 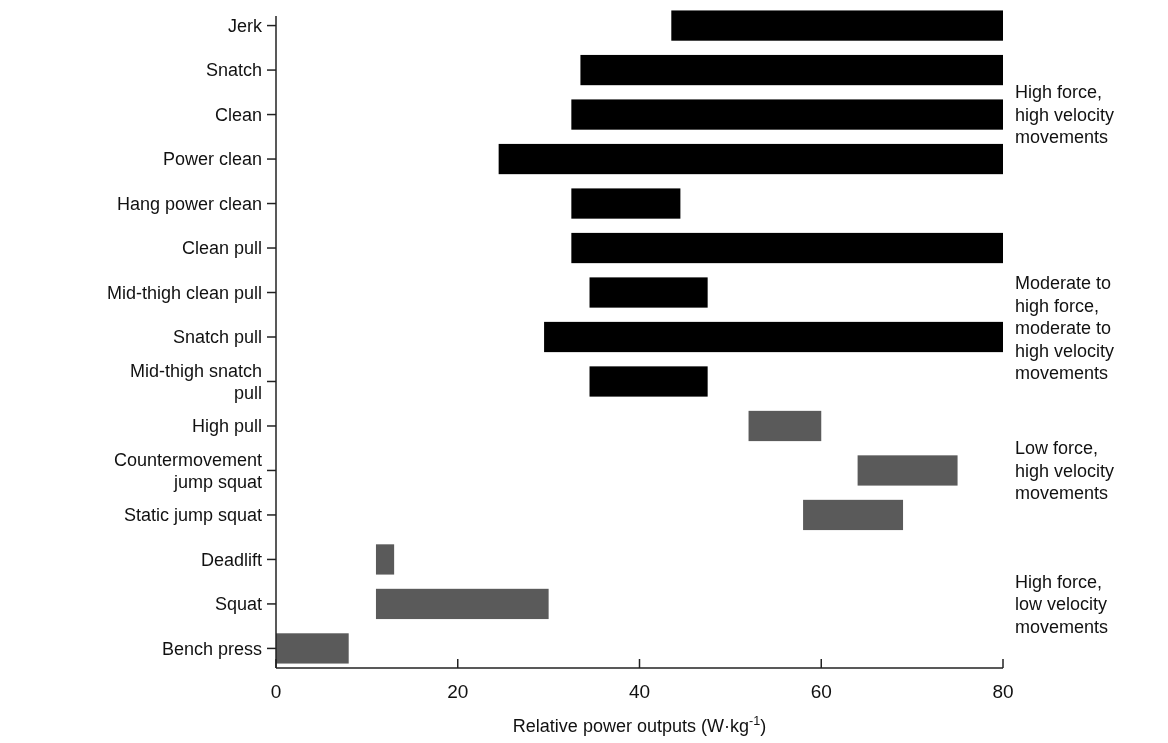 What do you see at coordinates (192, 515) in the screenshot?
I see `y-tick-label: Static jump squat` at bounding box center [192, 515].